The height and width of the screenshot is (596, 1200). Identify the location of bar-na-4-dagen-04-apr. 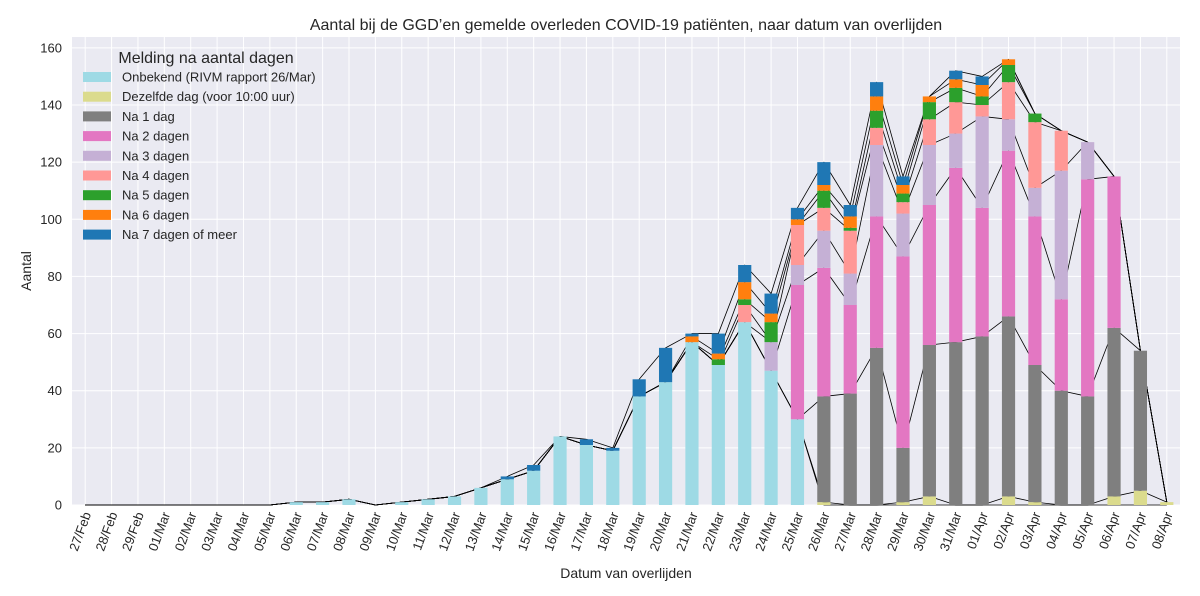
(1061, 150).